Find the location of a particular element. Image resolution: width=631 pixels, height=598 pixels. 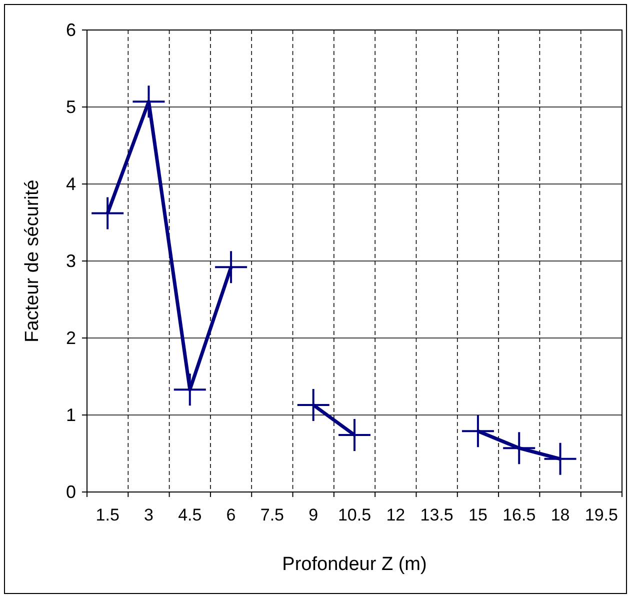

y-tick-label: 6 is located at coordinates (71, 30).